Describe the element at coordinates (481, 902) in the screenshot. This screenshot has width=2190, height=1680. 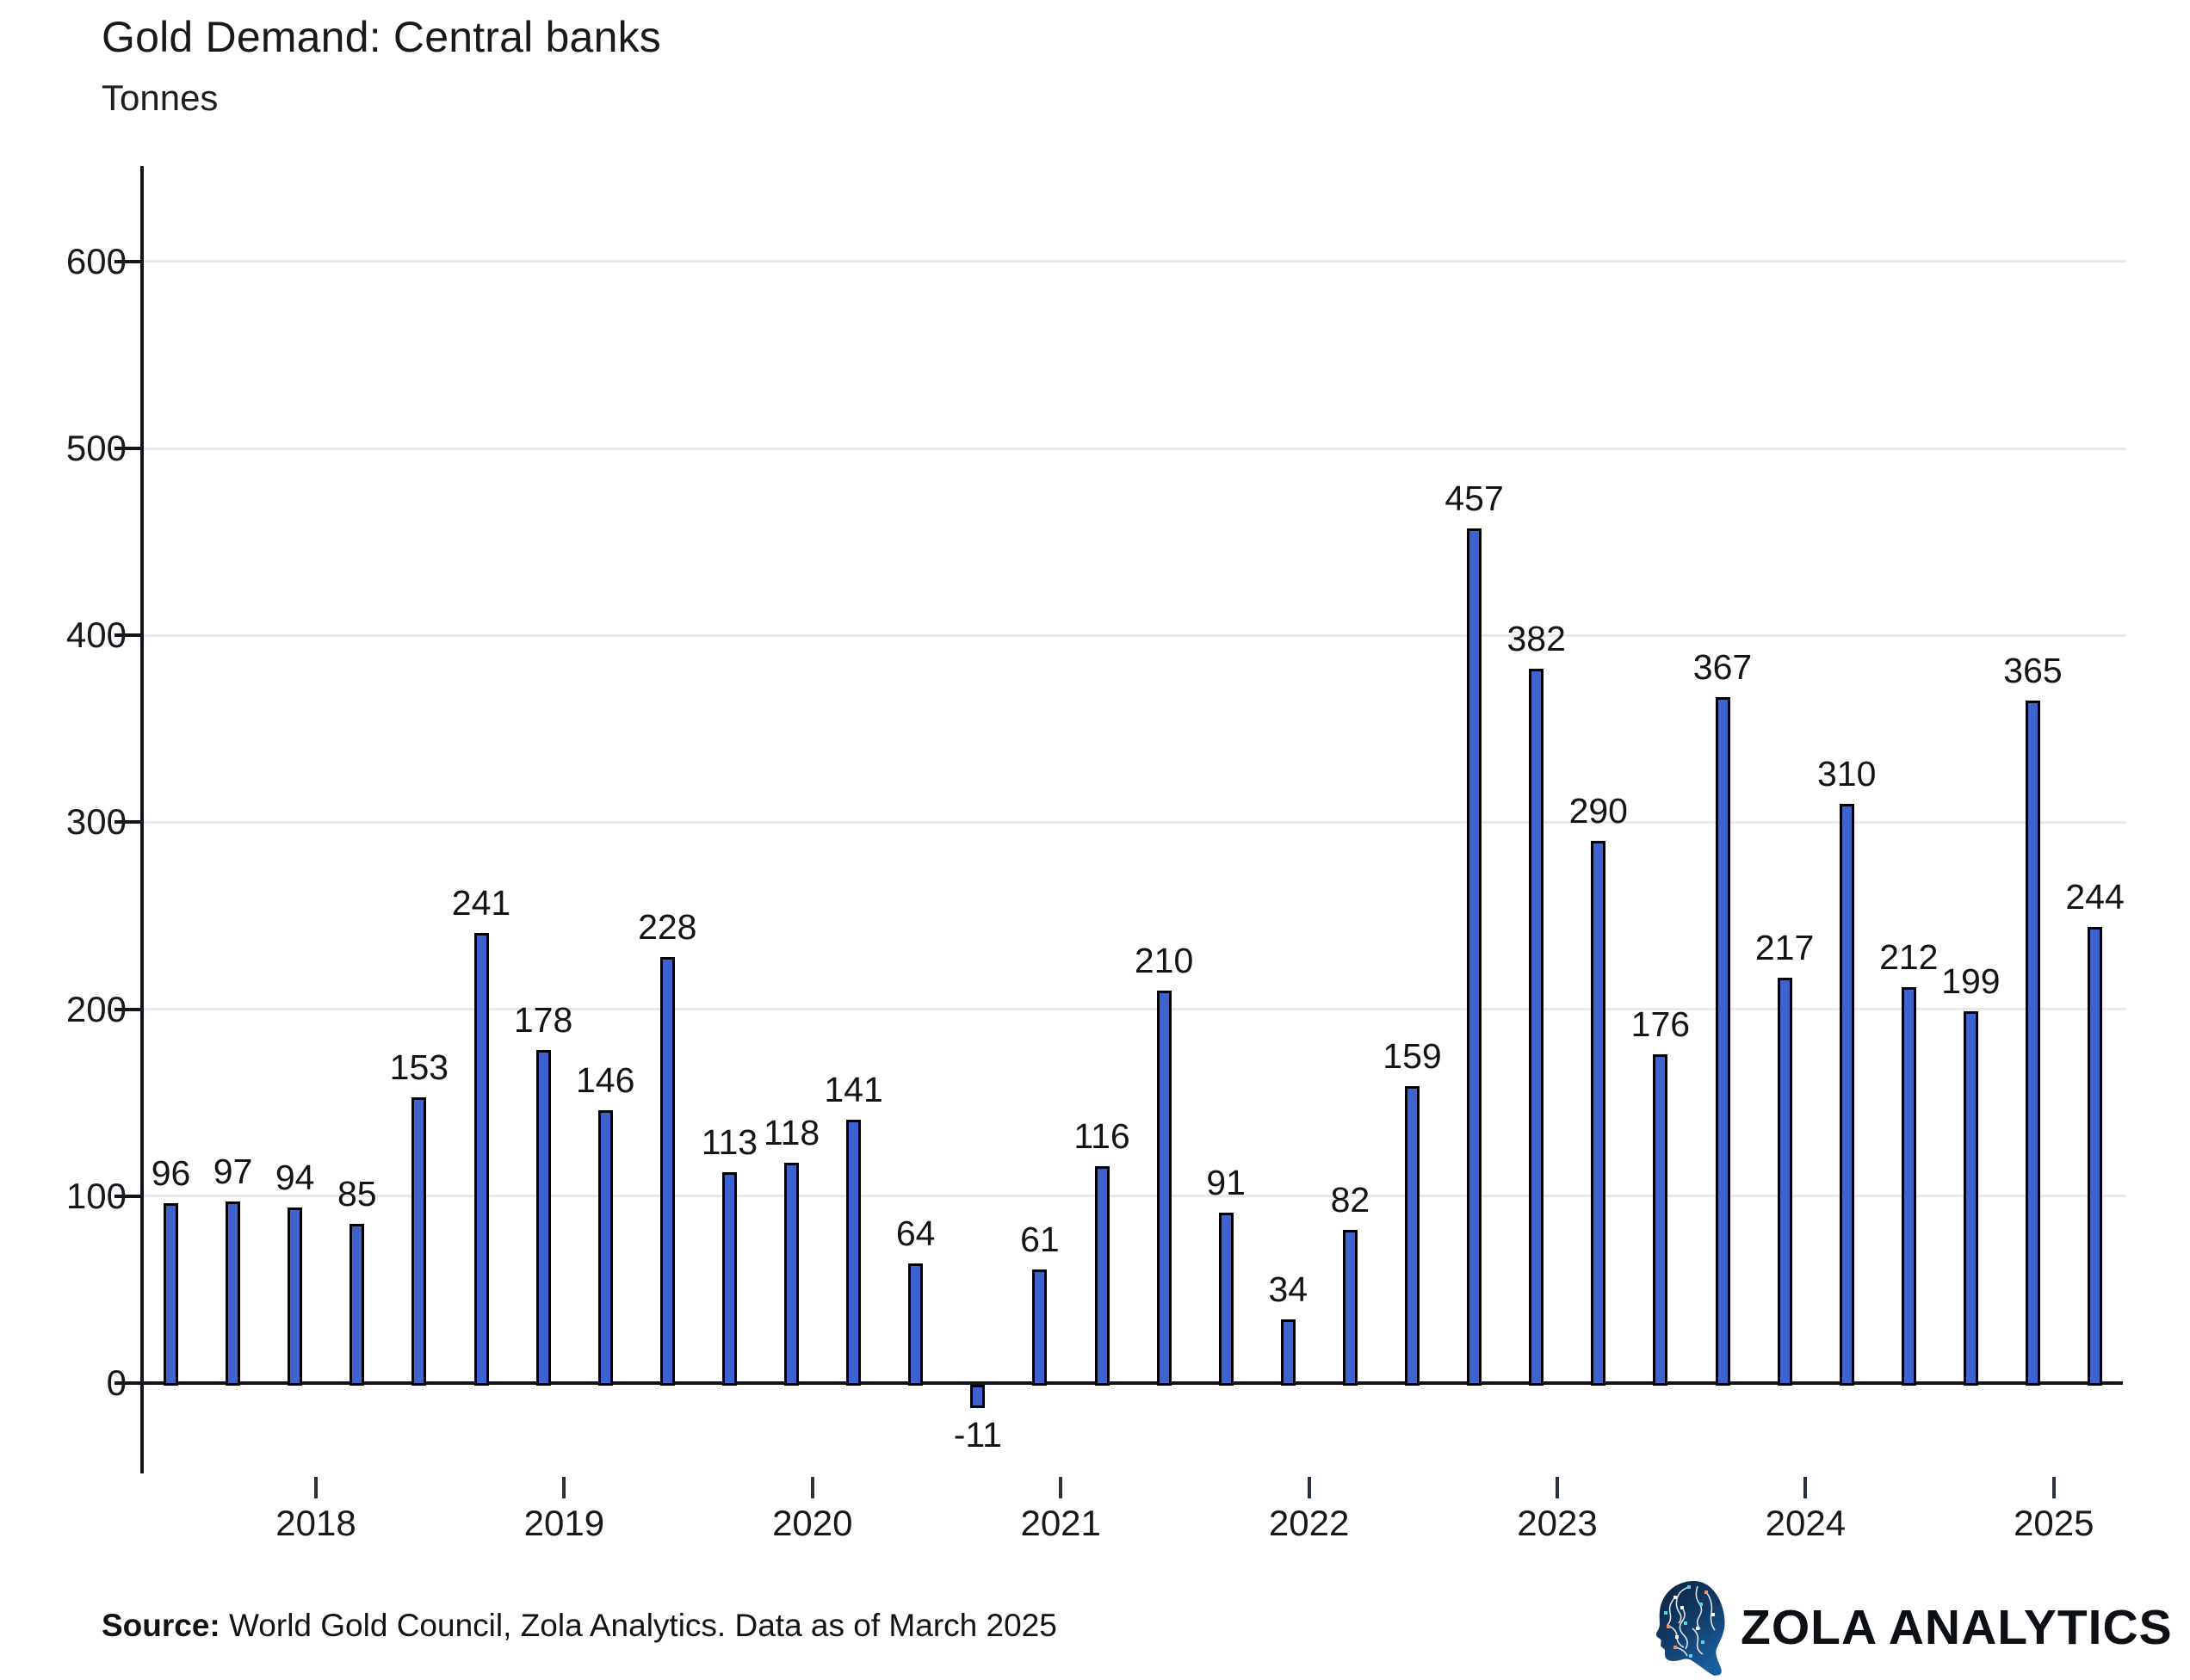
I see `bar-value-label: 241` at that location.